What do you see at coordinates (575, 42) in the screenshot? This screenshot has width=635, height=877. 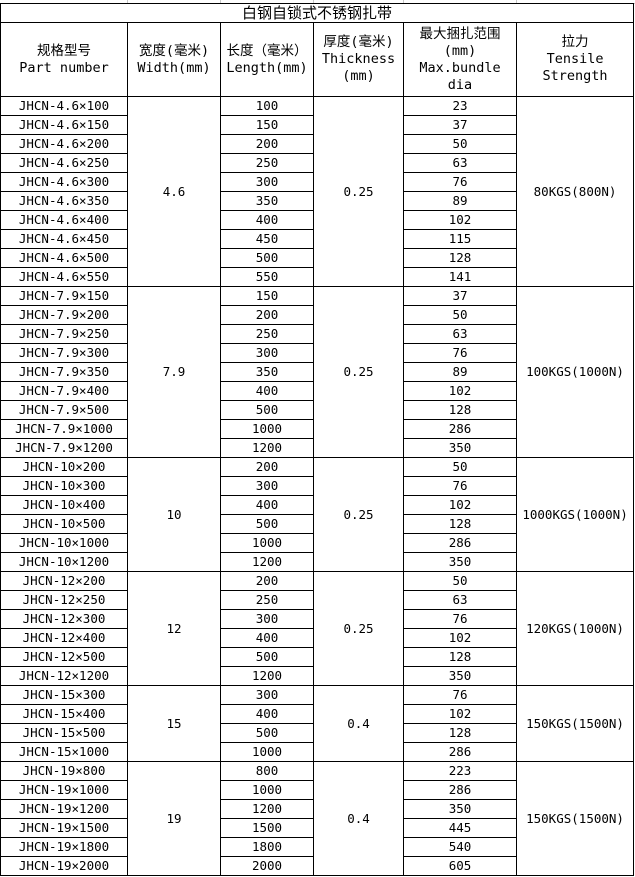 I see `header-cn: 拉力` at bounding box center [575, 42].